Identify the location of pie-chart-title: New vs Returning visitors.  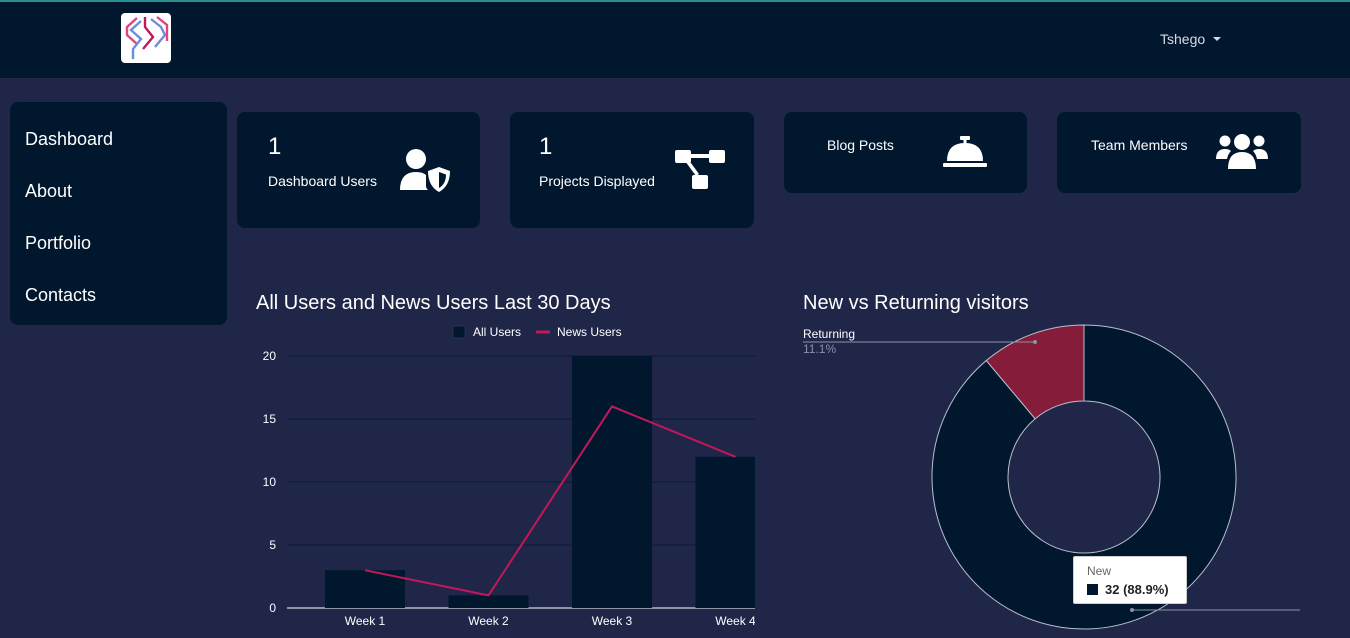
(916, 303).